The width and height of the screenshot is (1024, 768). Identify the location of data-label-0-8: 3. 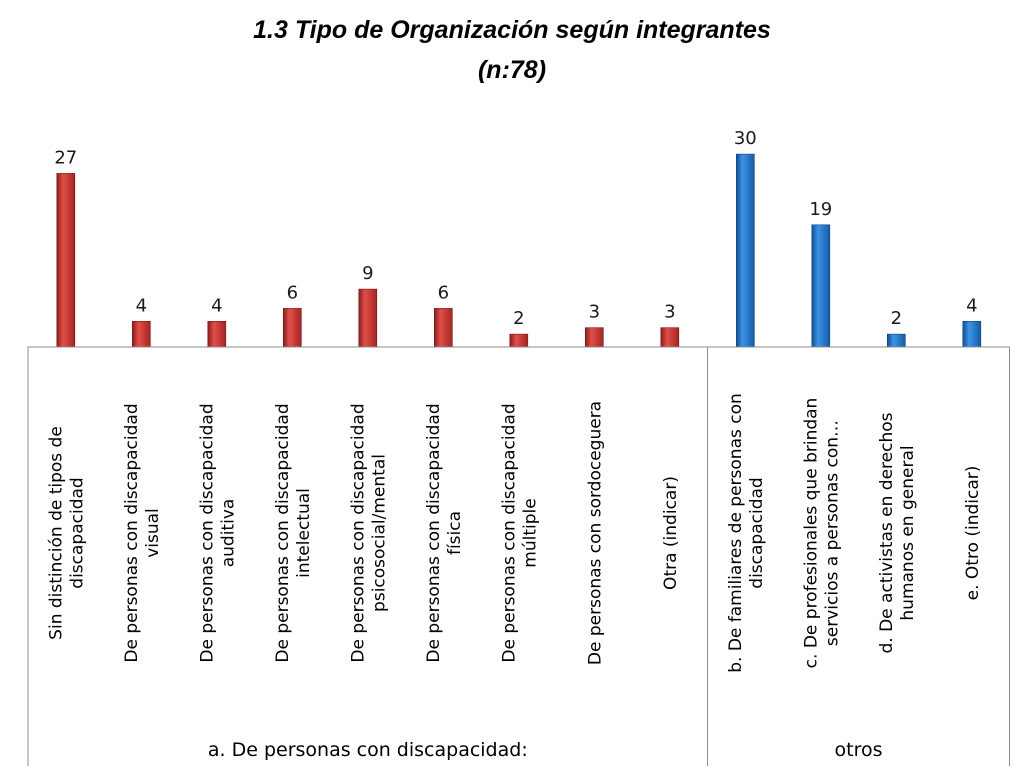
(669, 312).